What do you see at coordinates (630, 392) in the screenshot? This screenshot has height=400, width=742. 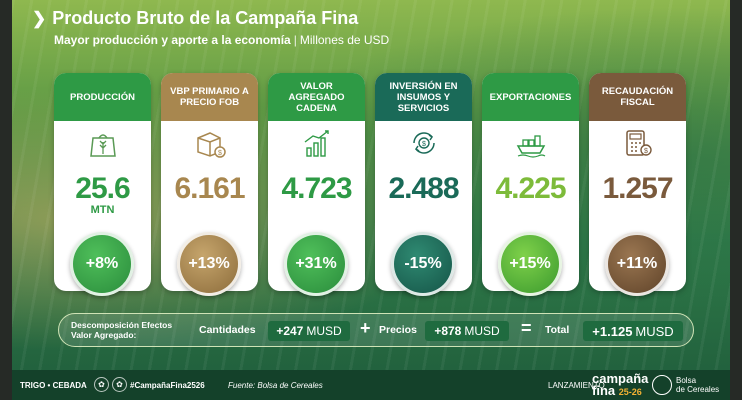 I see `brand-years: 25-26` at bounding box center [630, 392].